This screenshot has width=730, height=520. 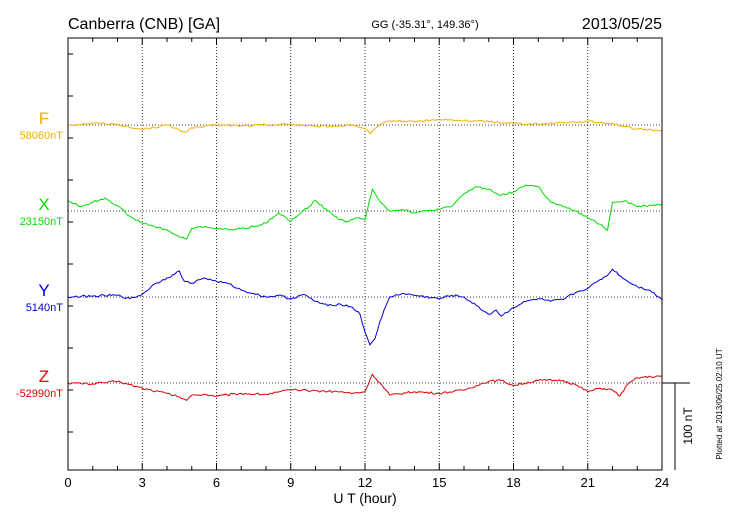 I want to click on chart-date: 2013/05/25, so click(x=622, y=24).